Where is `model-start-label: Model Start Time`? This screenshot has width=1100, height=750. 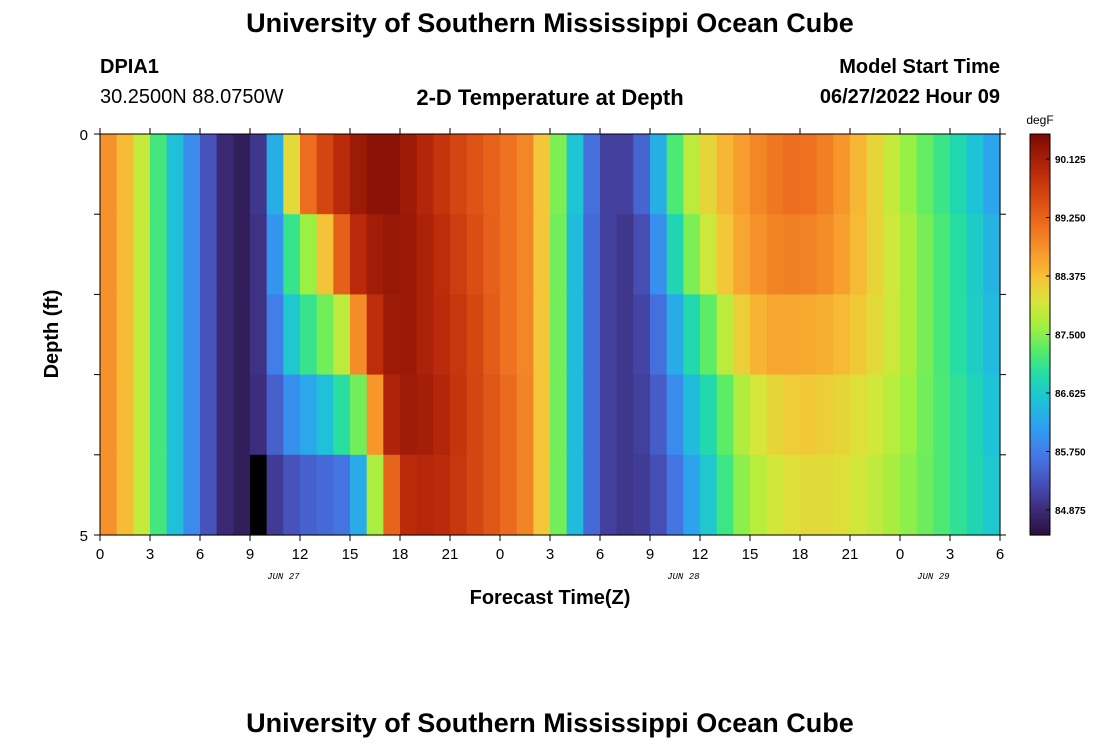 model-start-label: Model Start Time is located at coordinates (919, 67).